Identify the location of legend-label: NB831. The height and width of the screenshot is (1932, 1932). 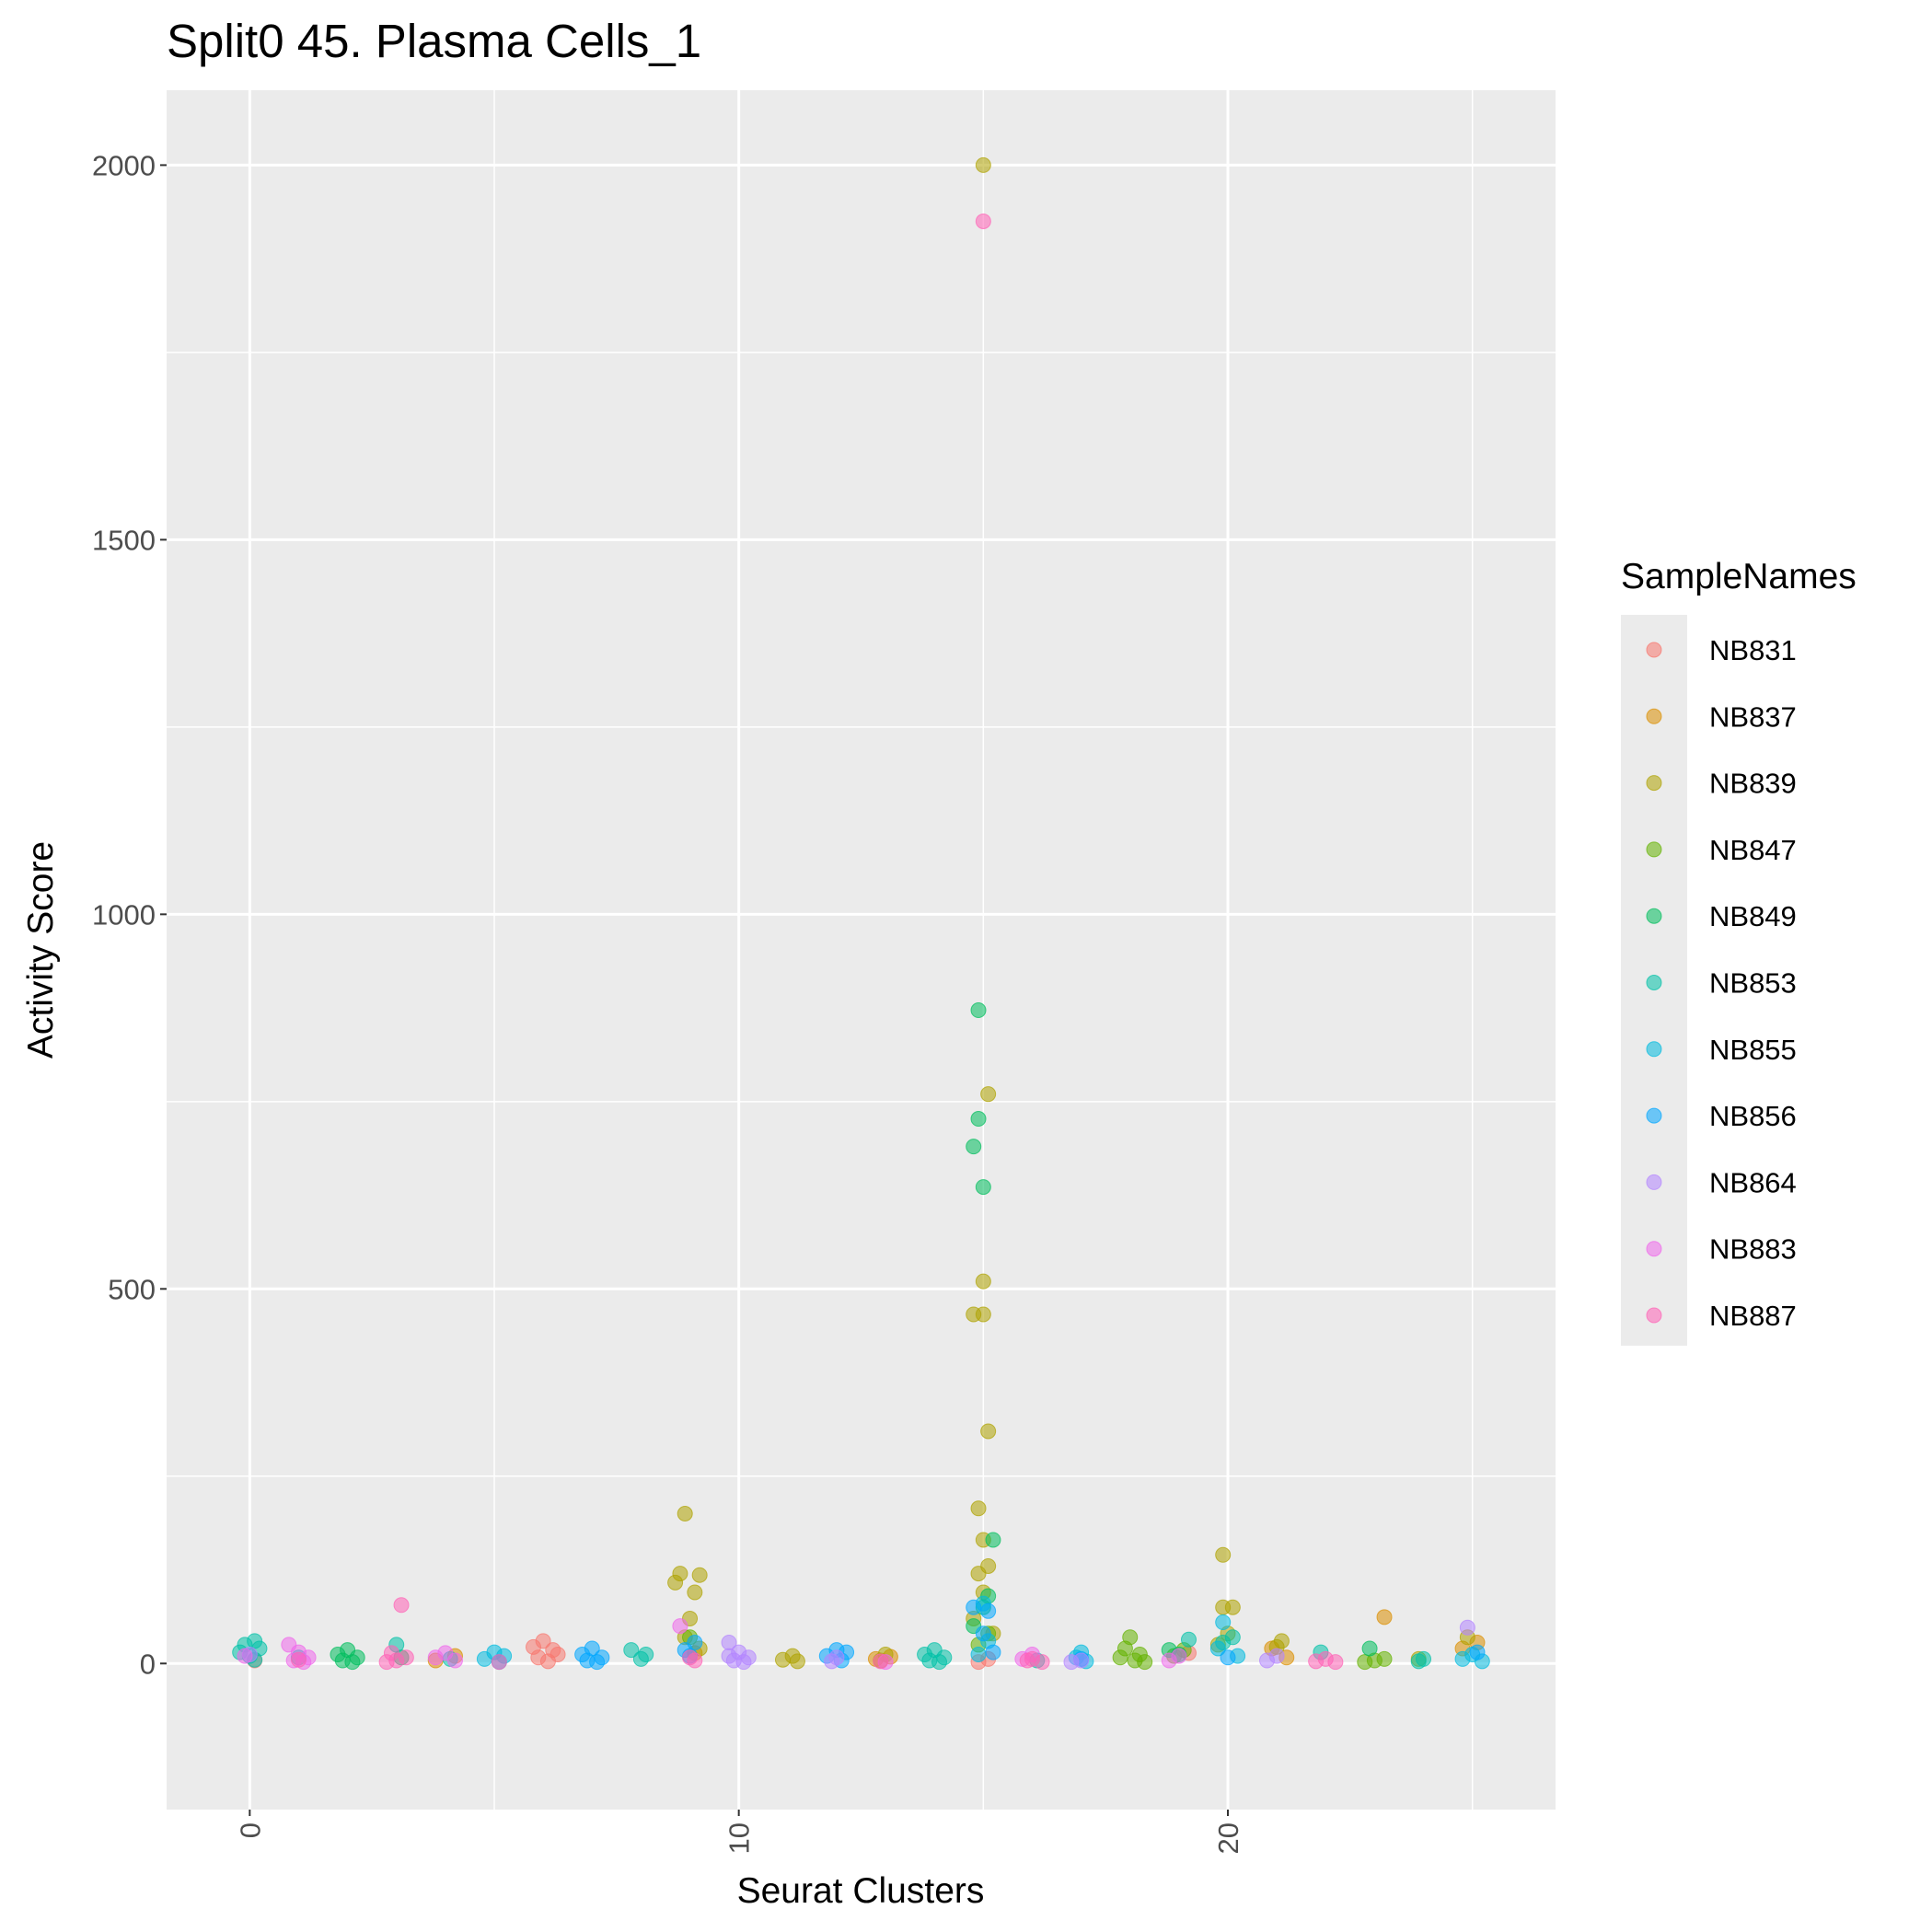
(1753, 650).